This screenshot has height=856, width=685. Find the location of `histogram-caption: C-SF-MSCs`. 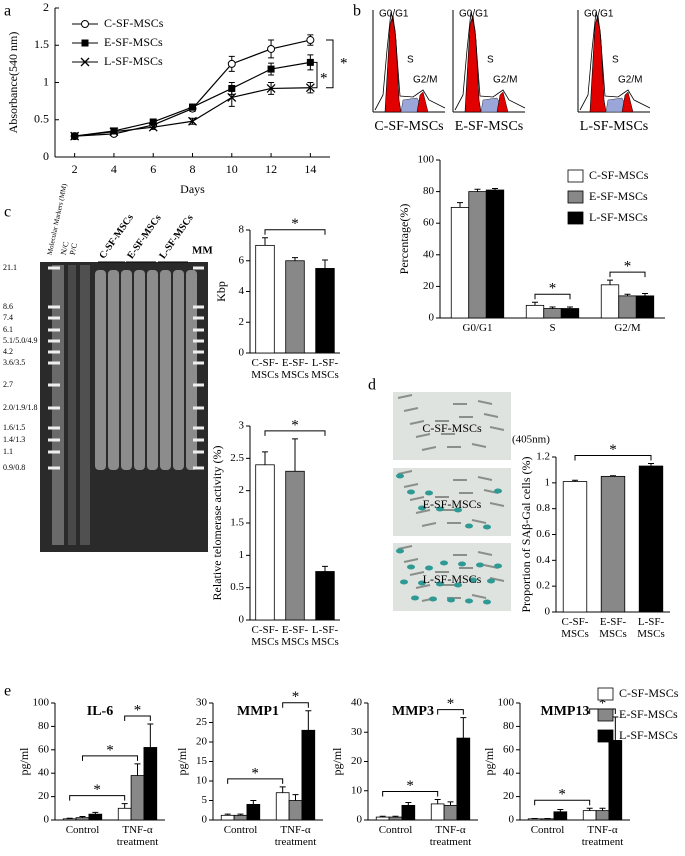

histogram-caption: C-SF-MSCs is located at coordinates (408, 126).